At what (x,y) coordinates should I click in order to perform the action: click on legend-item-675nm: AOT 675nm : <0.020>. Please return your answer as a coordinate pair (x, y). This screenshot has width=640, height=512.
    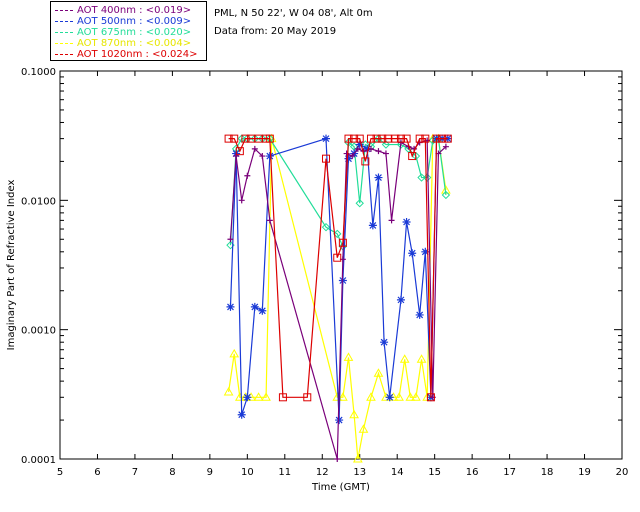
    Looking at the image, I should click on (123, 32).